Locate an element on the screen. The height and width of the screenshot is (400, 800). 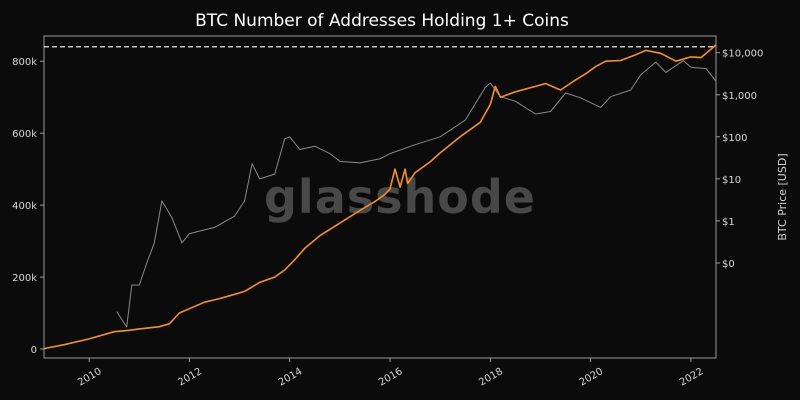
y-right-tick-label: $1 is located at coordinates (728, 222).